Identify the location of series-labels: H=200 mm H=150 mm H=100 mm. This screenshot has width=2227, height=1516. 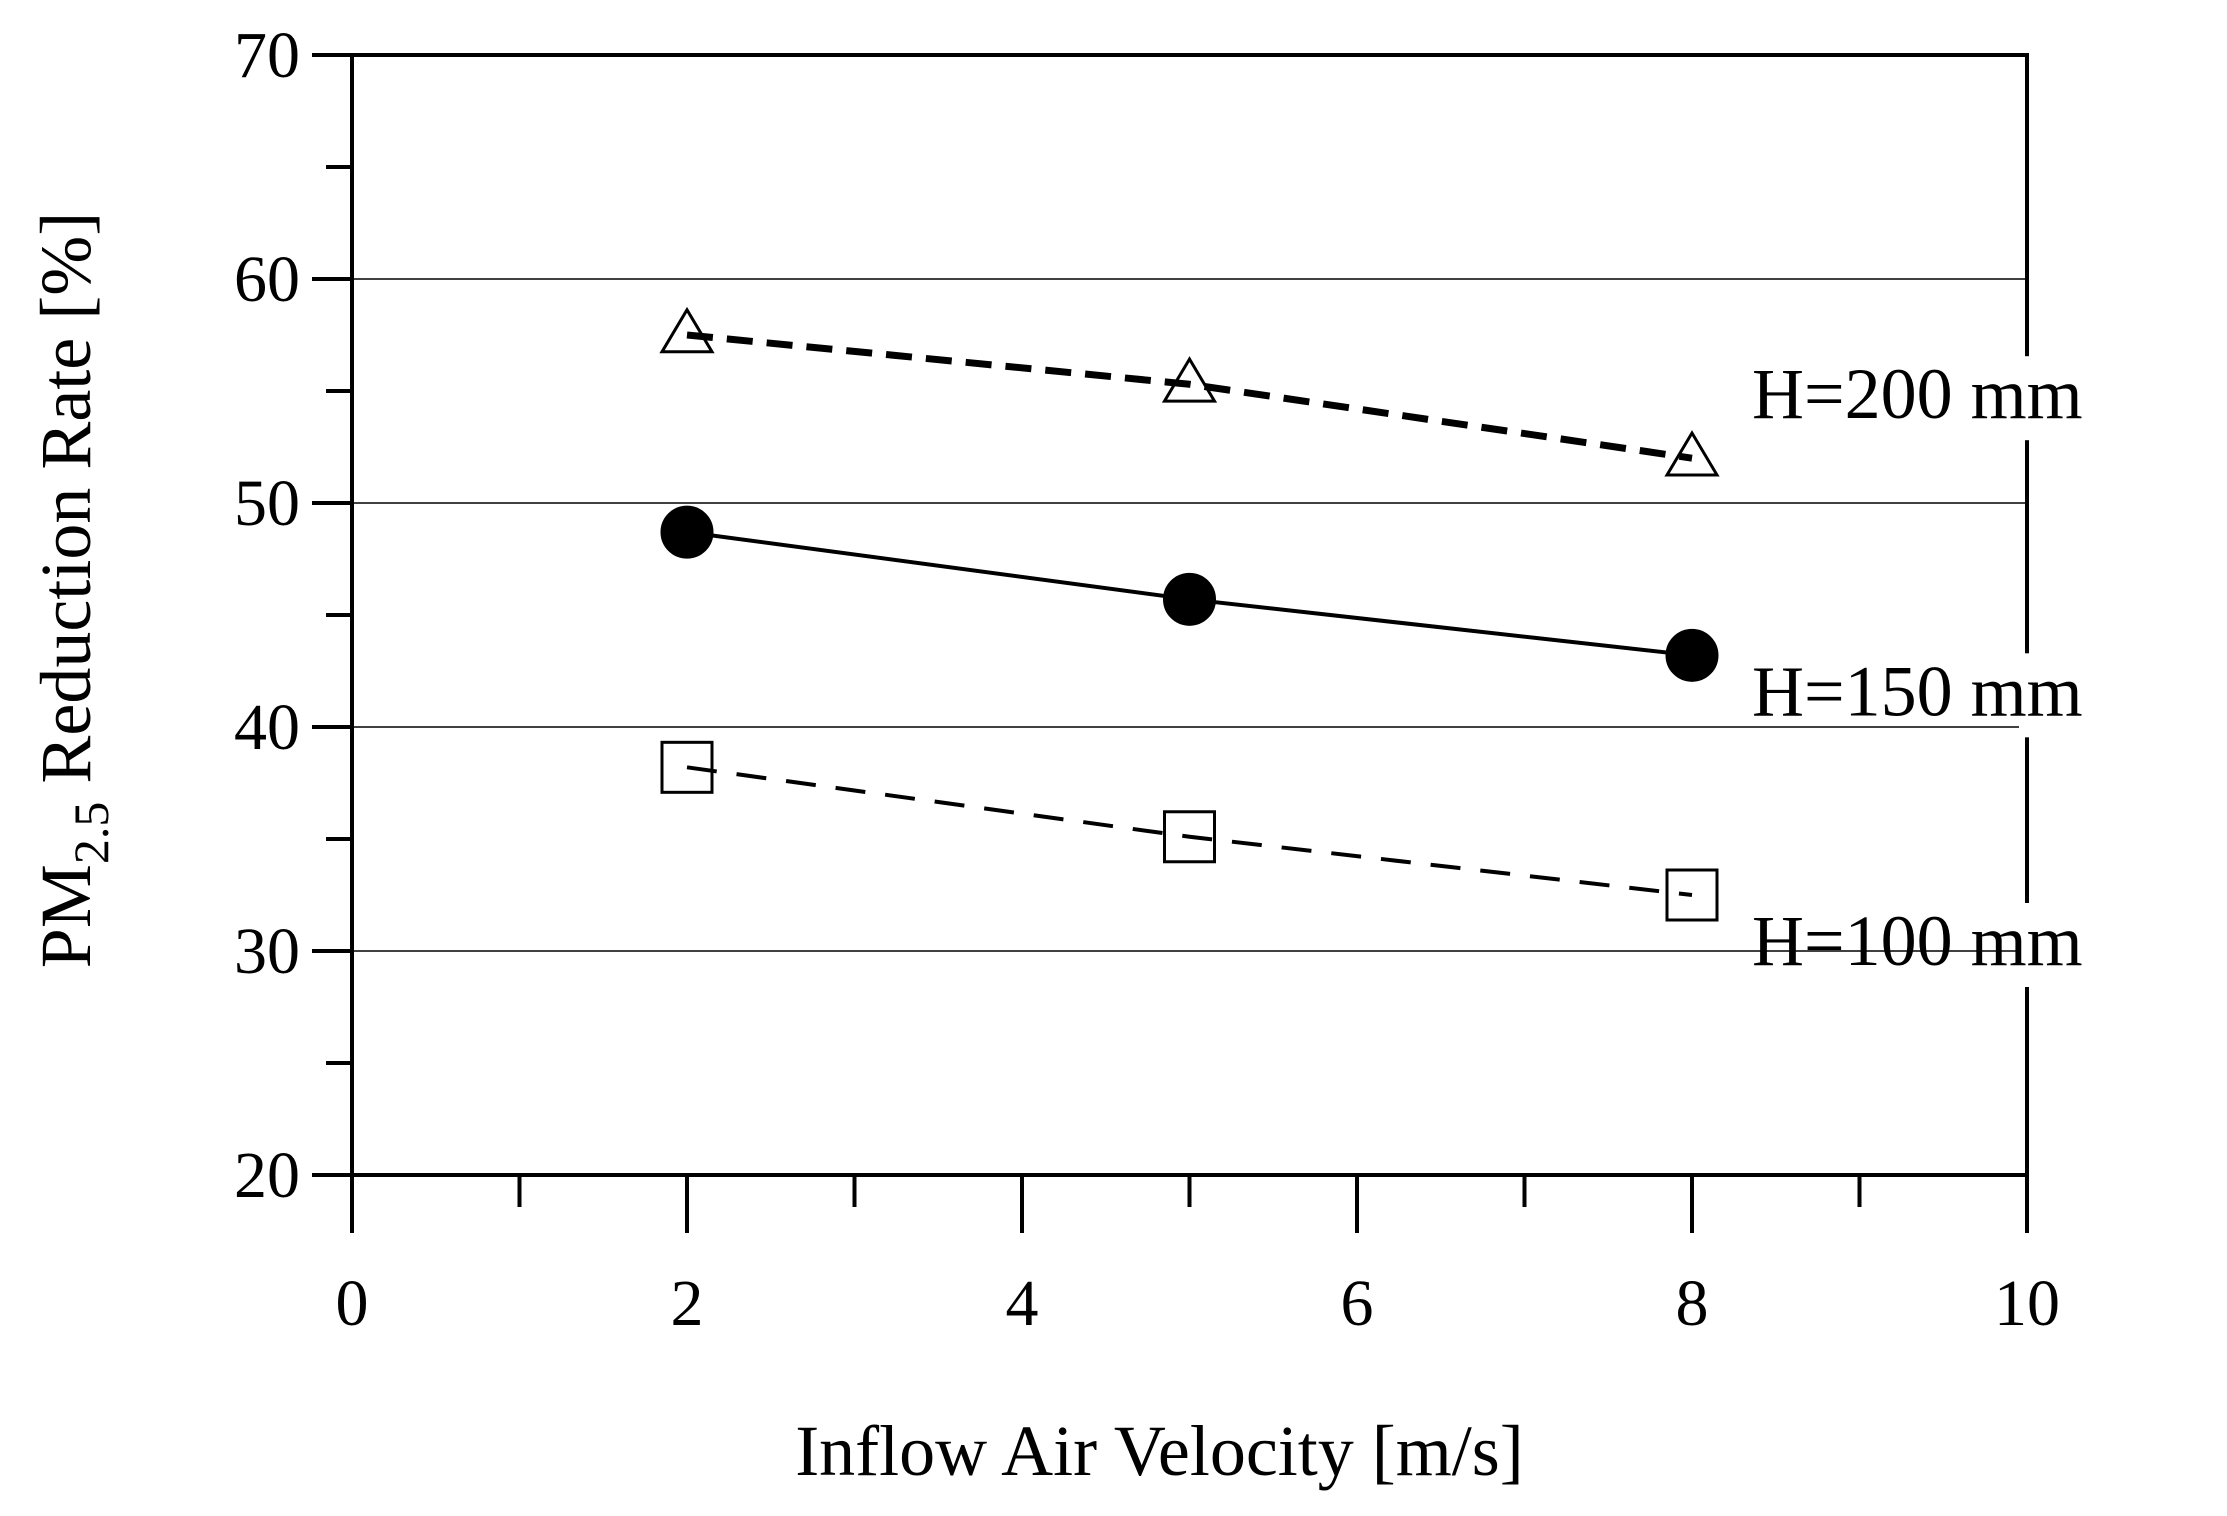
(1917, 670).